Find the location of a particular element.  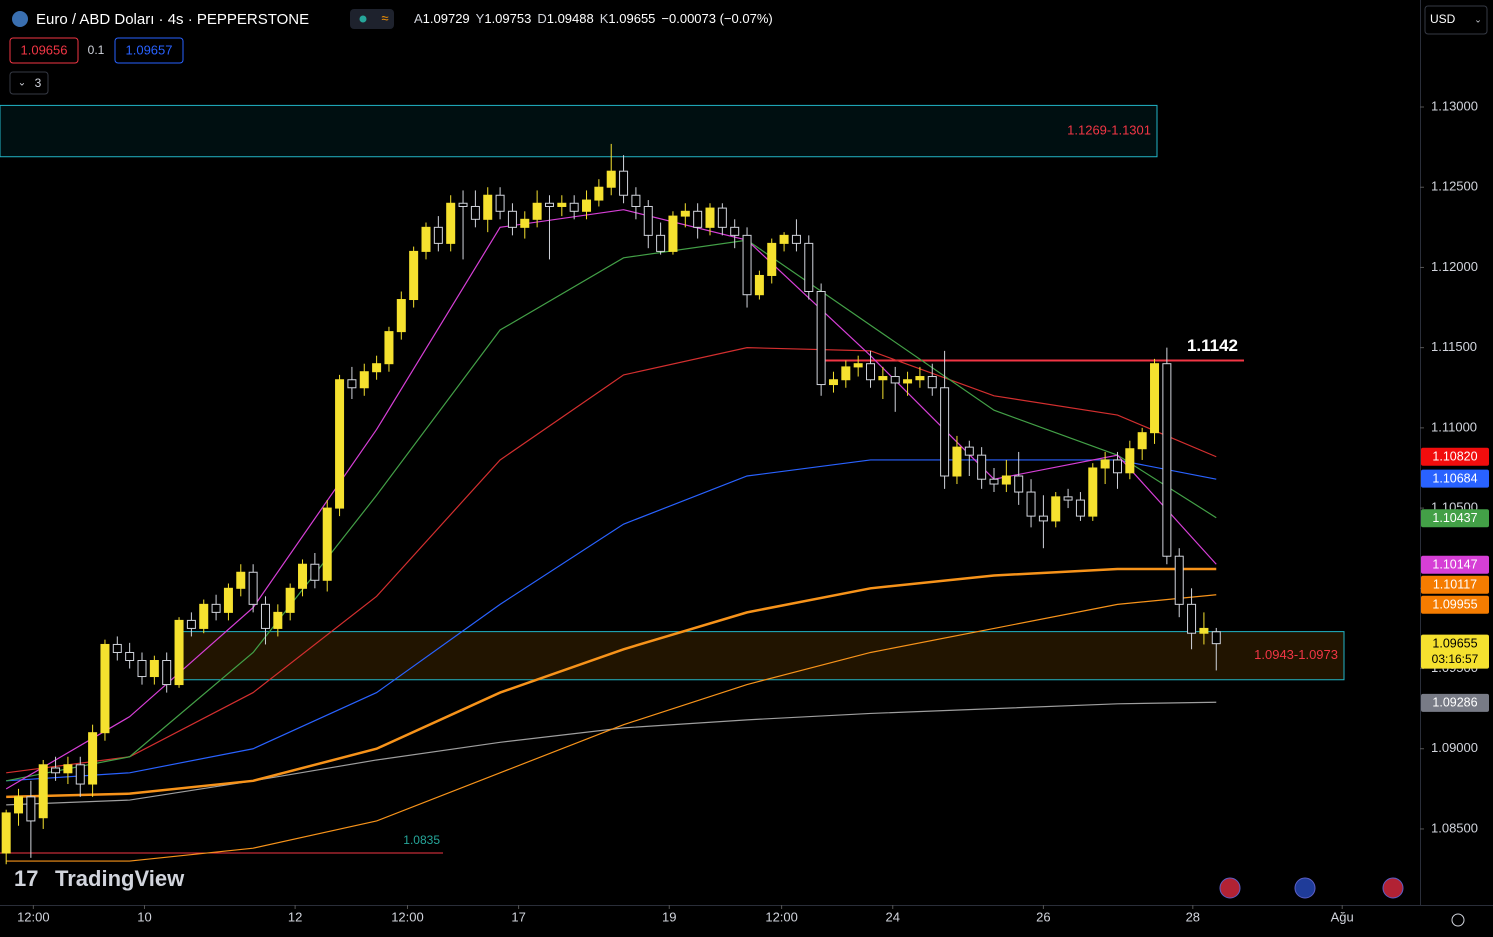

currency: USD is located at coordinates (1443, 19).